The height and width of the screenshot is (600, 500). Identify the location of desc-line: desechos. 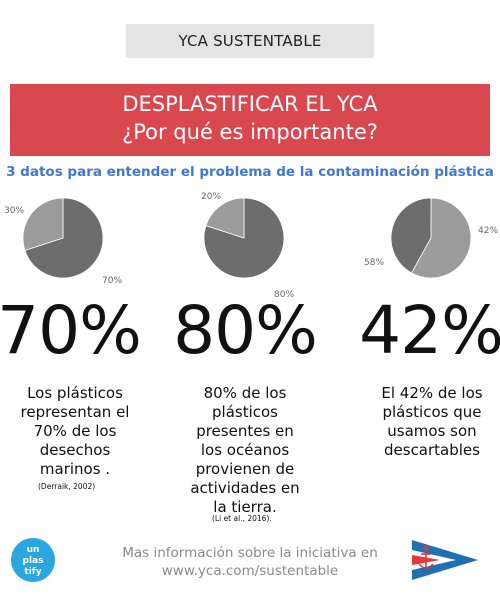
(75, 450).